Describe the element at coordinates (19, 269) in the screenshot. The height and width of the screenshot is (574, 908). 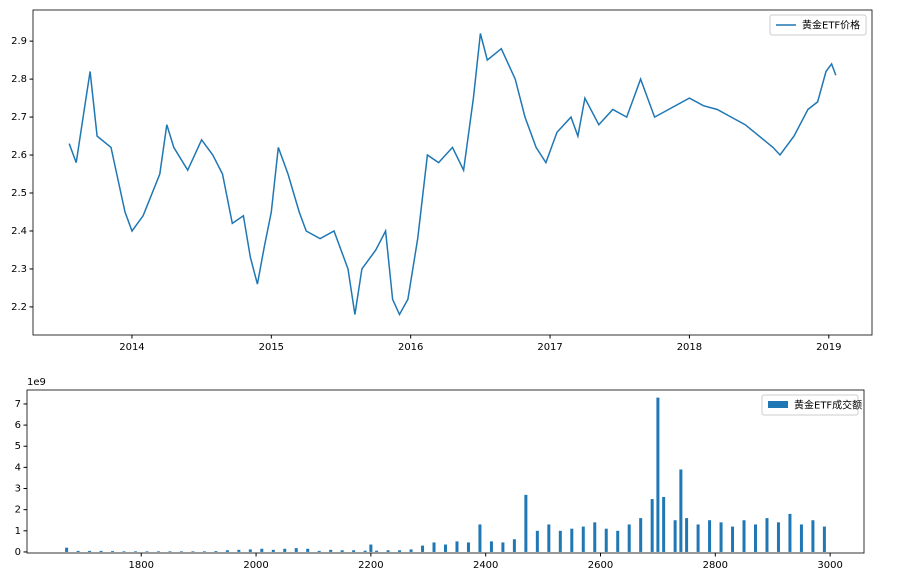
I see `y-tick-label: 2.3` at that location.